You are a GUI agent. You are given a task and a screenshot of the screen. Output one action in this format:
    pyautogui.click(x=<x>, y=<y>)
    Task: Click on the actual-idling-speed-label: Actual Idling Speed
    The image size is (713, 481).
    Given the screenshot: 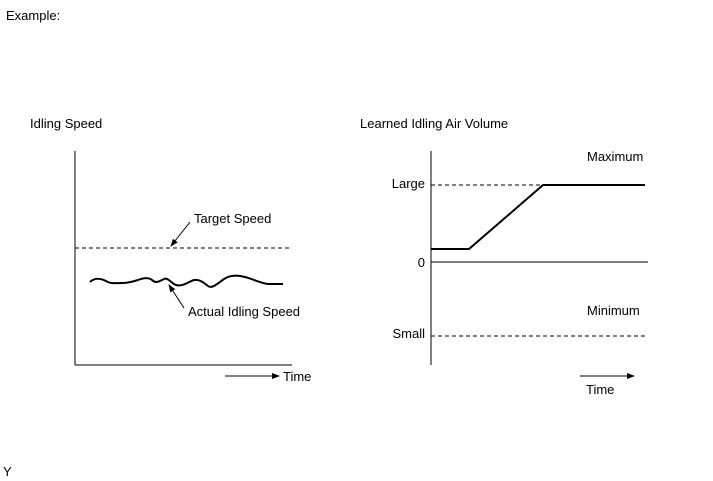 What is the action you would take?
    pyautogui.click(x=244, y=311)
    